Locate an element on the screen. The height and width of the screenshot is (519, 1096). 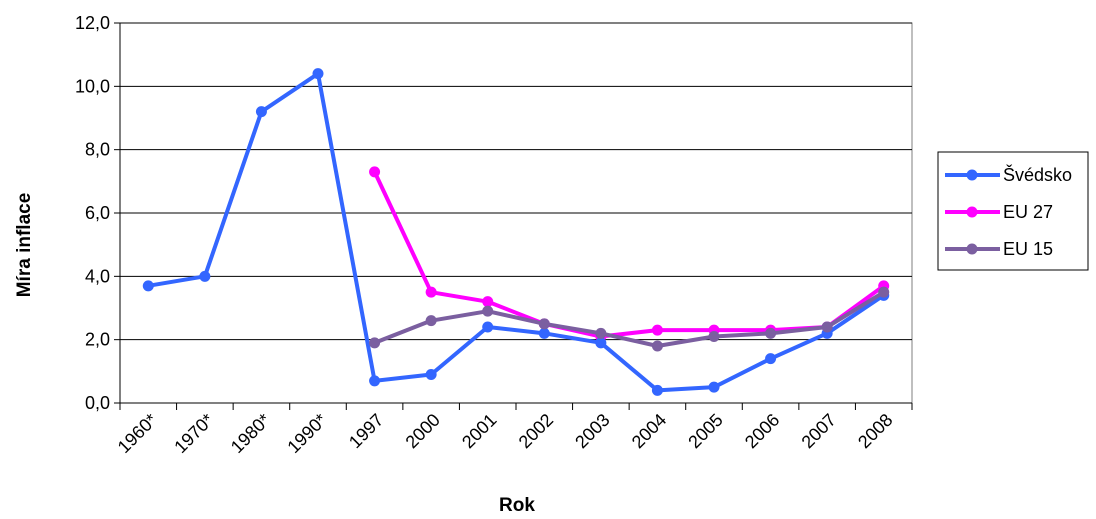
x-axis-title: Rok is located at coordinates (517, 505).